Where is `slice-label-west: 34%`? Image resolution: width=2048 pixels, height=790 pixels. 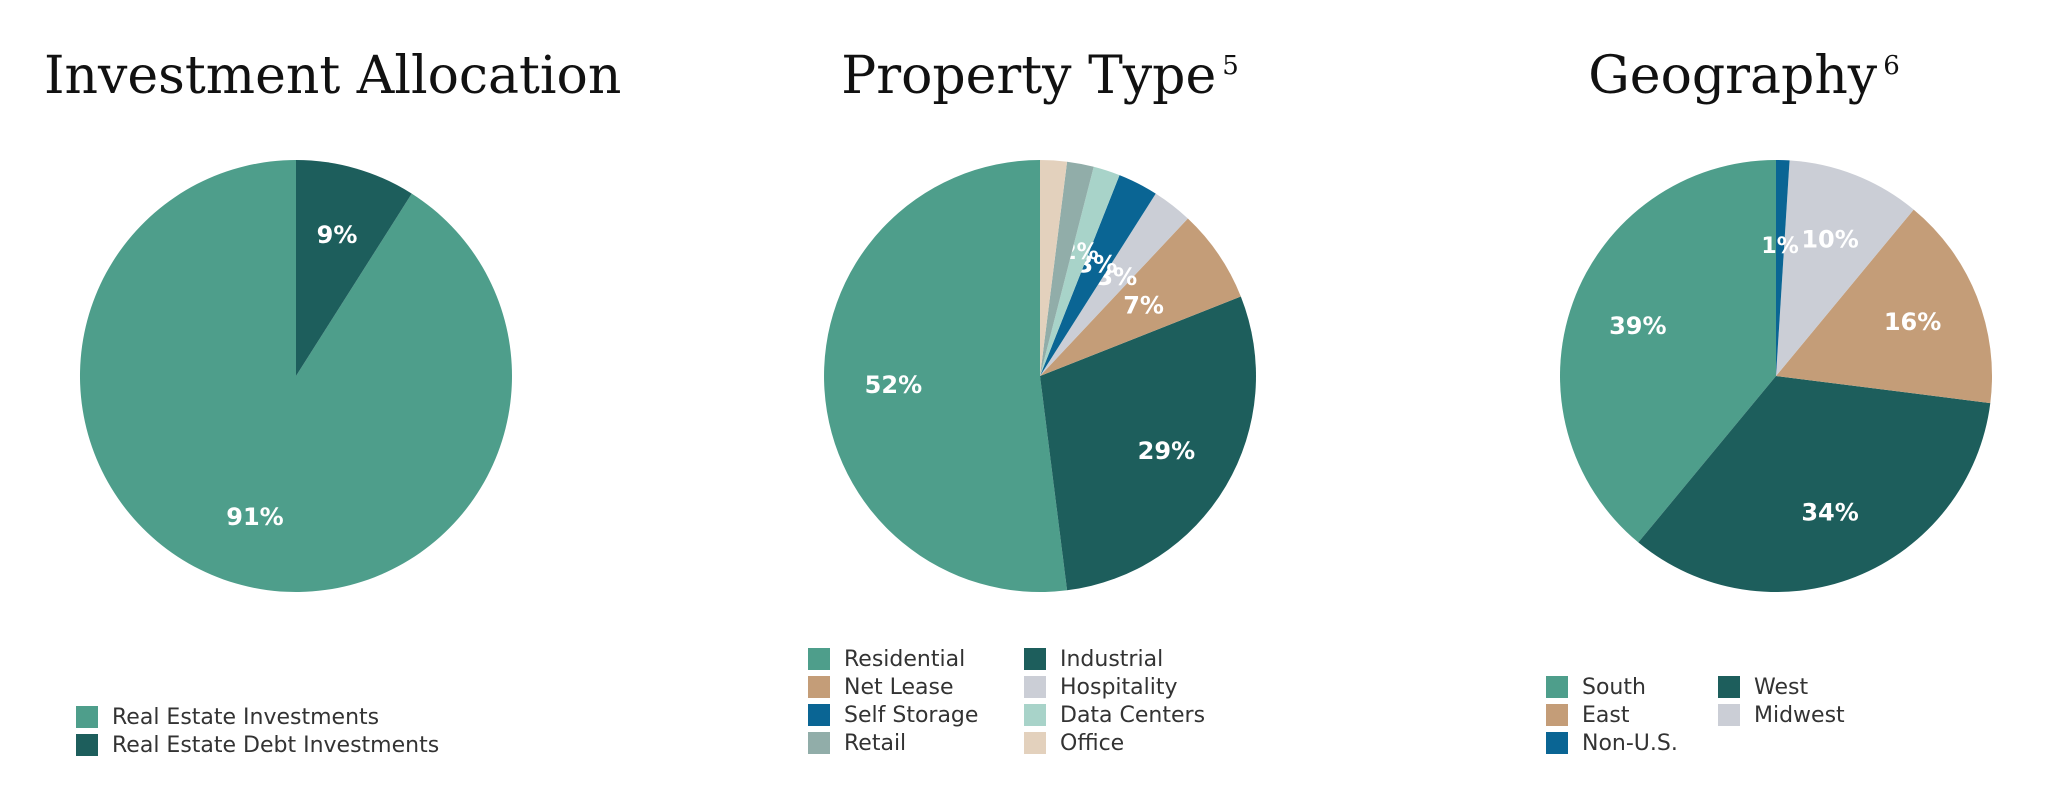
slice-label-west: 34% is located at coordinates (1829, 513).